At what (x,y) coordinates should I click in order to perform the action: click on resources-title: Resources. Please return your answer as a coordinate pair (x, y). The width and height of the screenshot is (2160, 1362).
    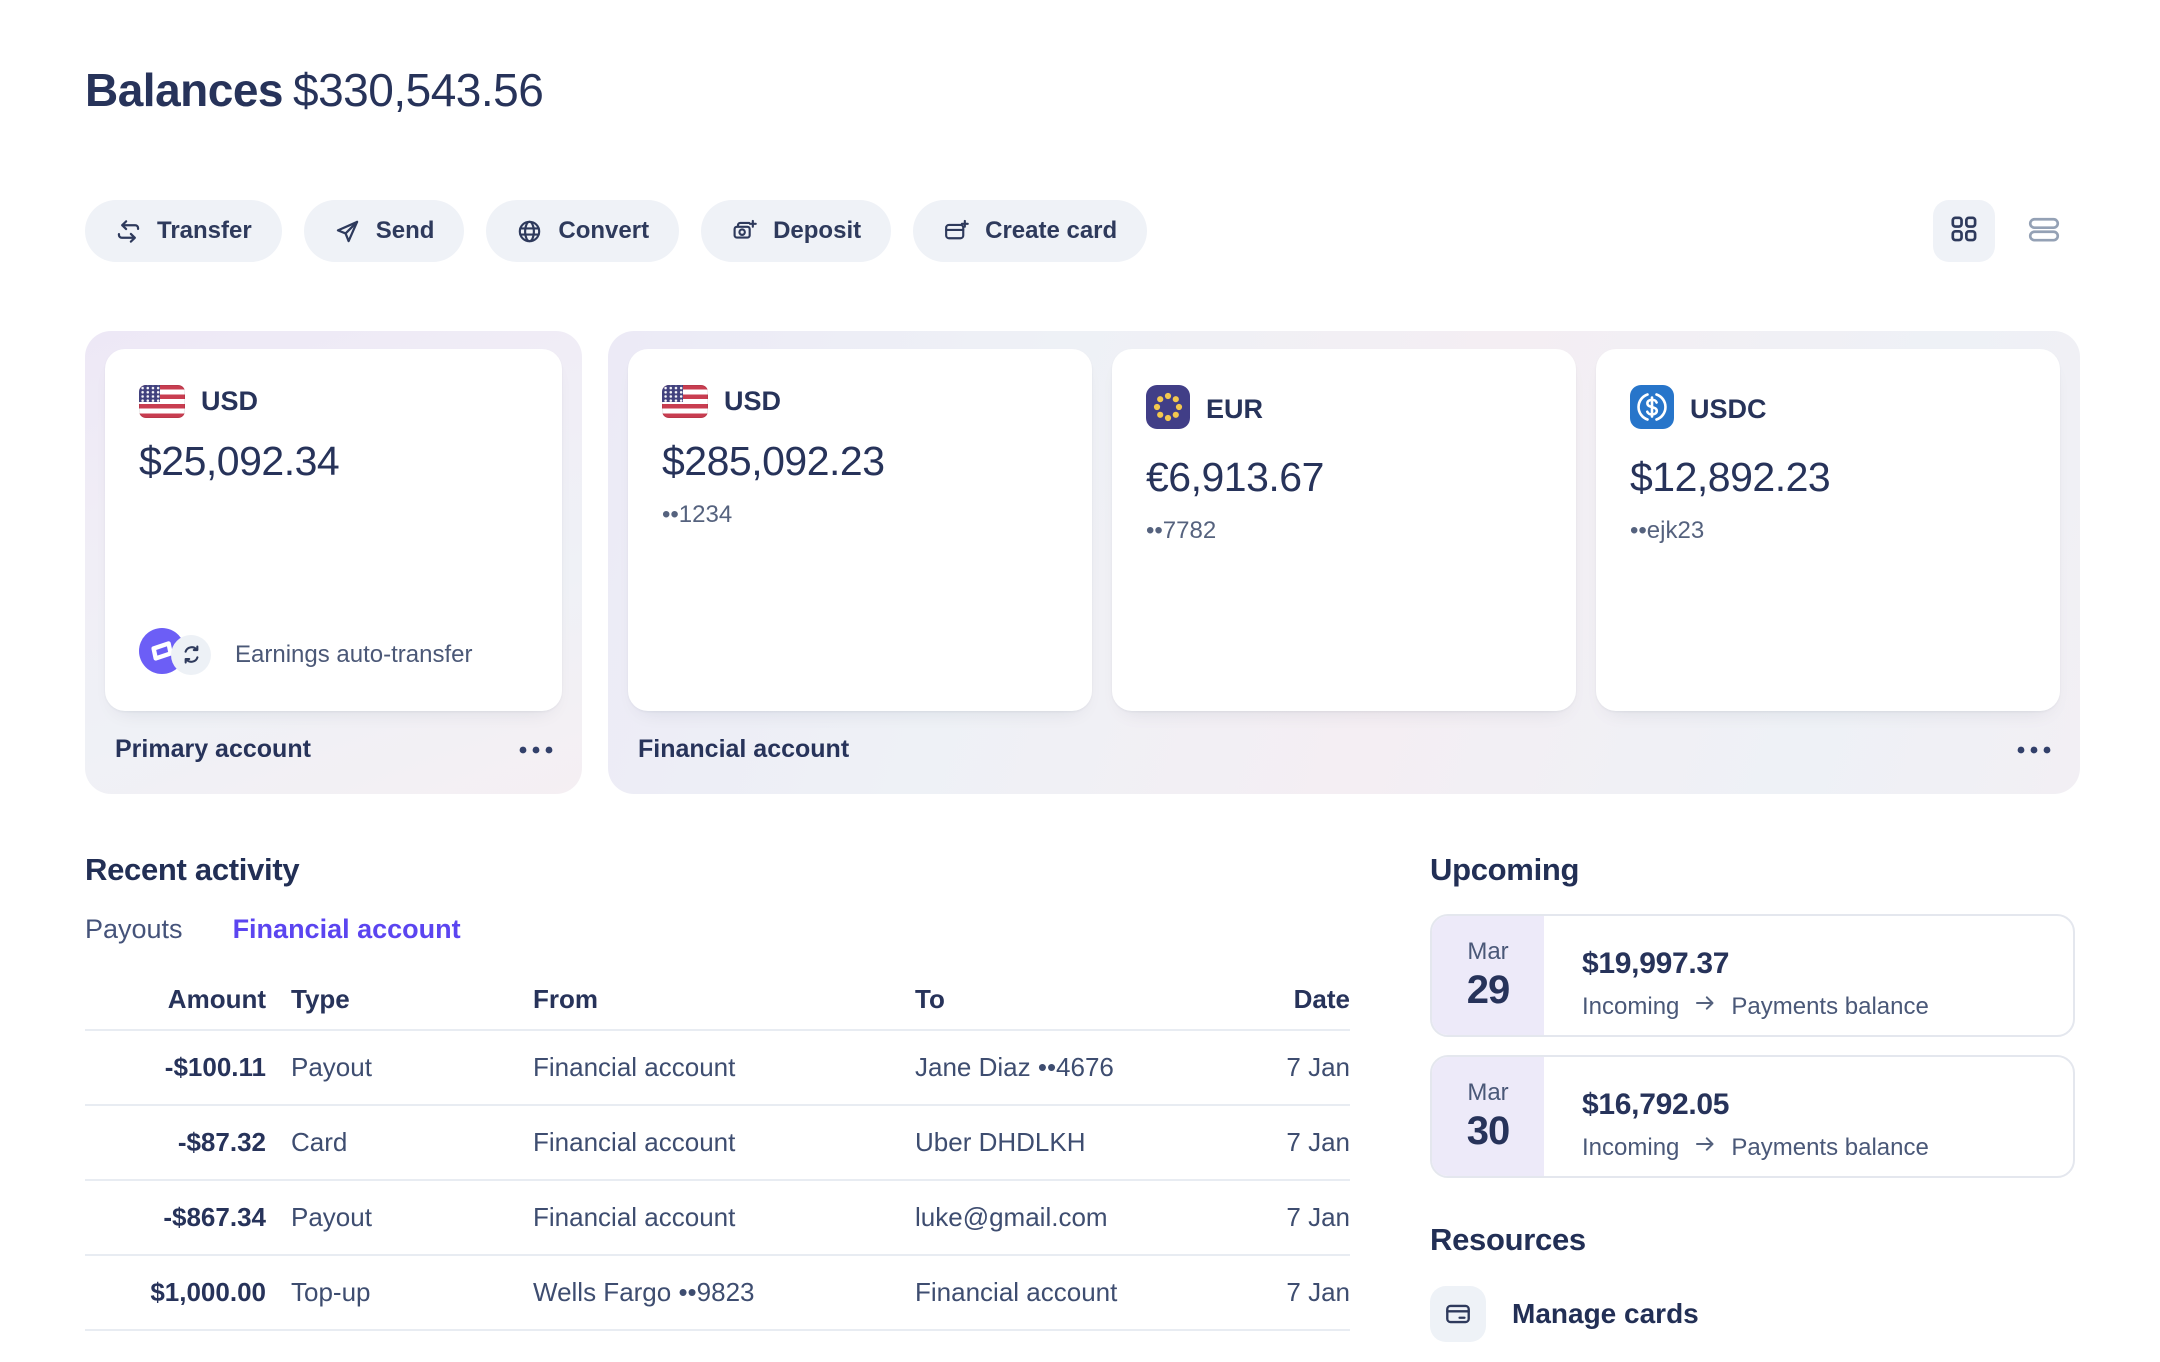
    Looking at the image, I should click on (1508, 1239).